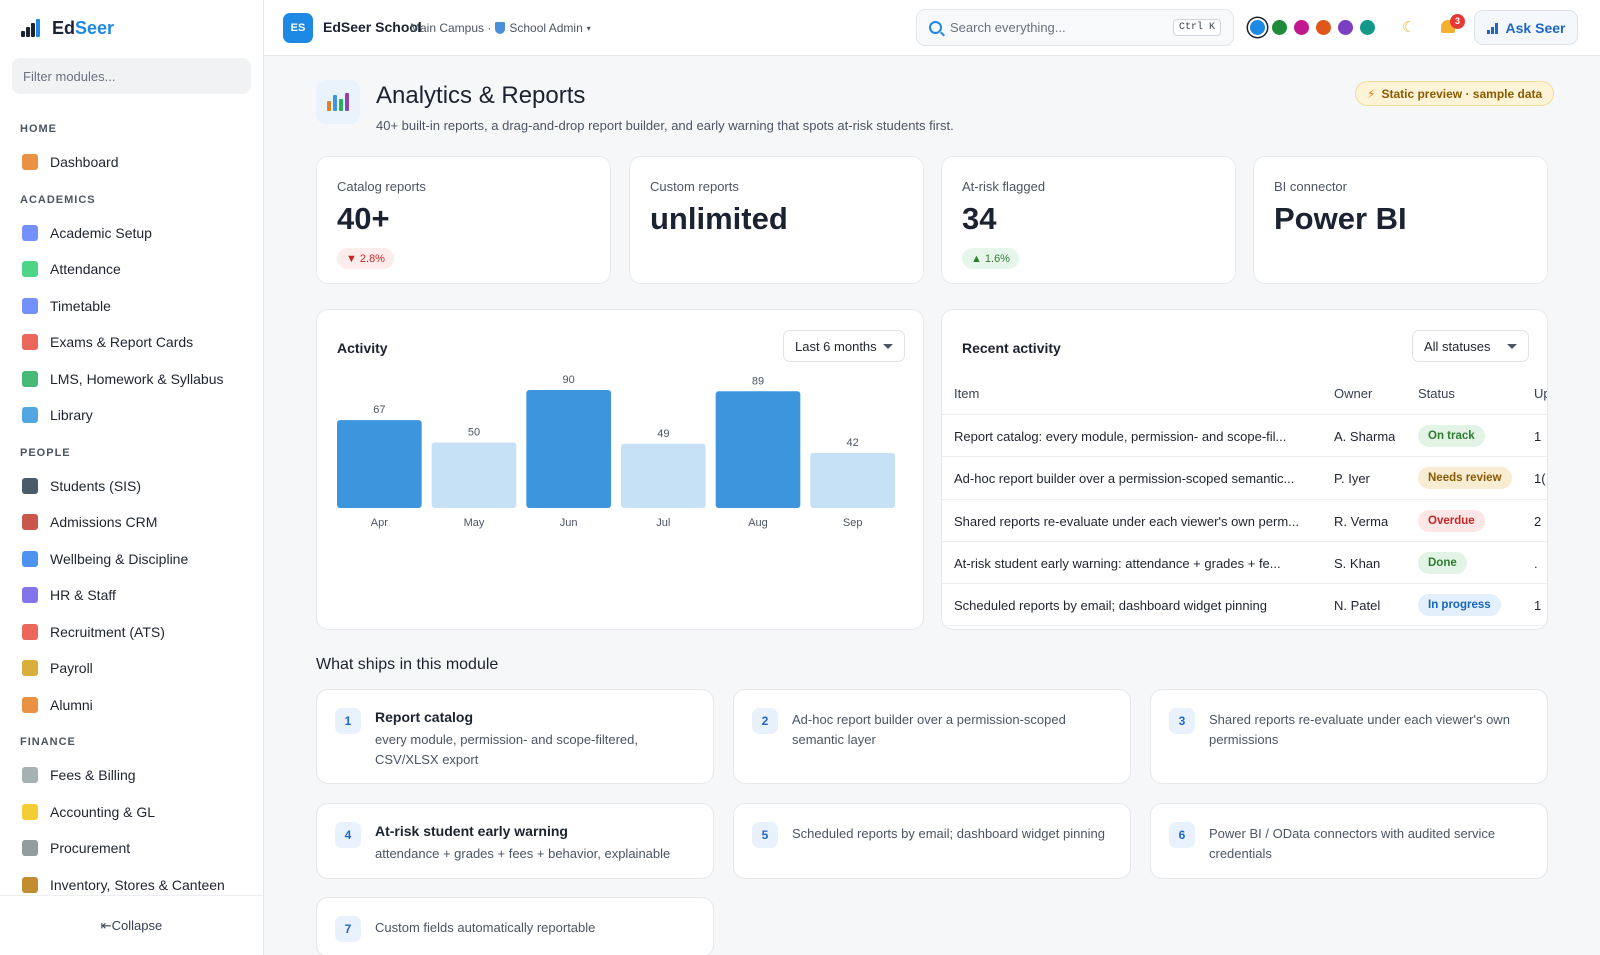  I want to click on kpi-card-bi: BI connector Power BI, so click(1400, 220).